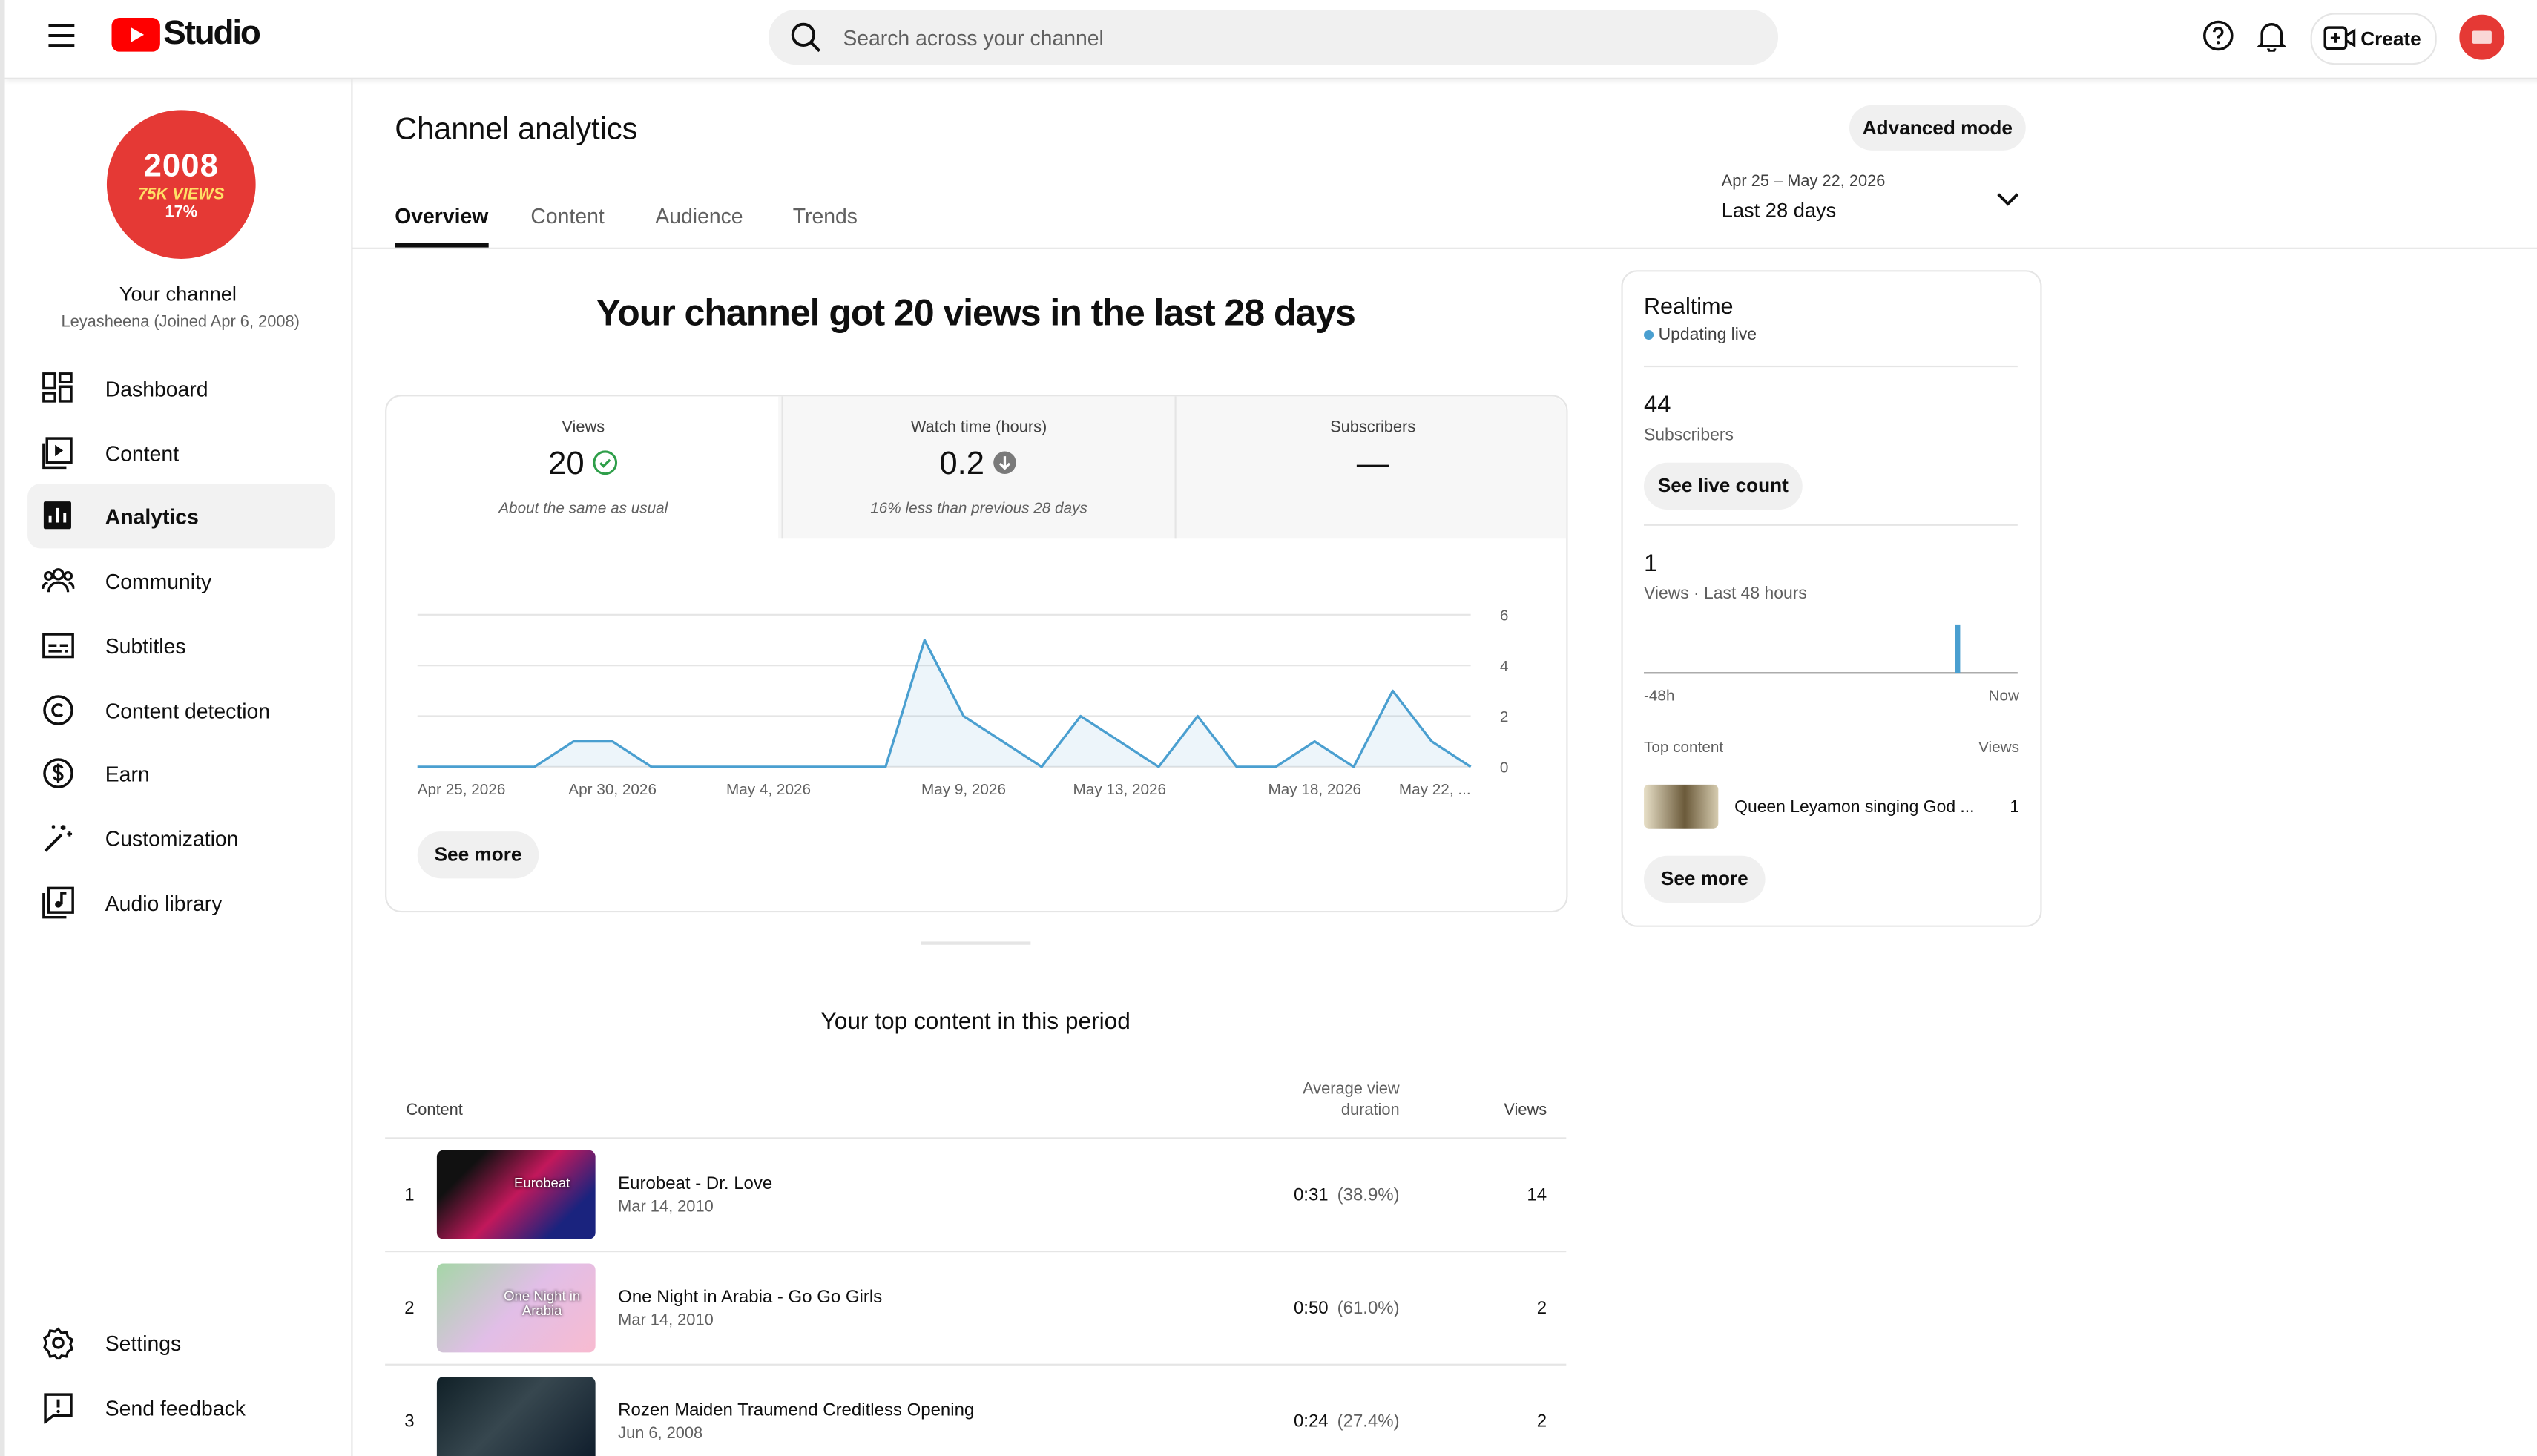 This screenshot has height=1456, width=2537. Describe the element at coordinates (1937, 128) in the screenshot. I see `advanced-mode-button: Advanced mode` at that location.